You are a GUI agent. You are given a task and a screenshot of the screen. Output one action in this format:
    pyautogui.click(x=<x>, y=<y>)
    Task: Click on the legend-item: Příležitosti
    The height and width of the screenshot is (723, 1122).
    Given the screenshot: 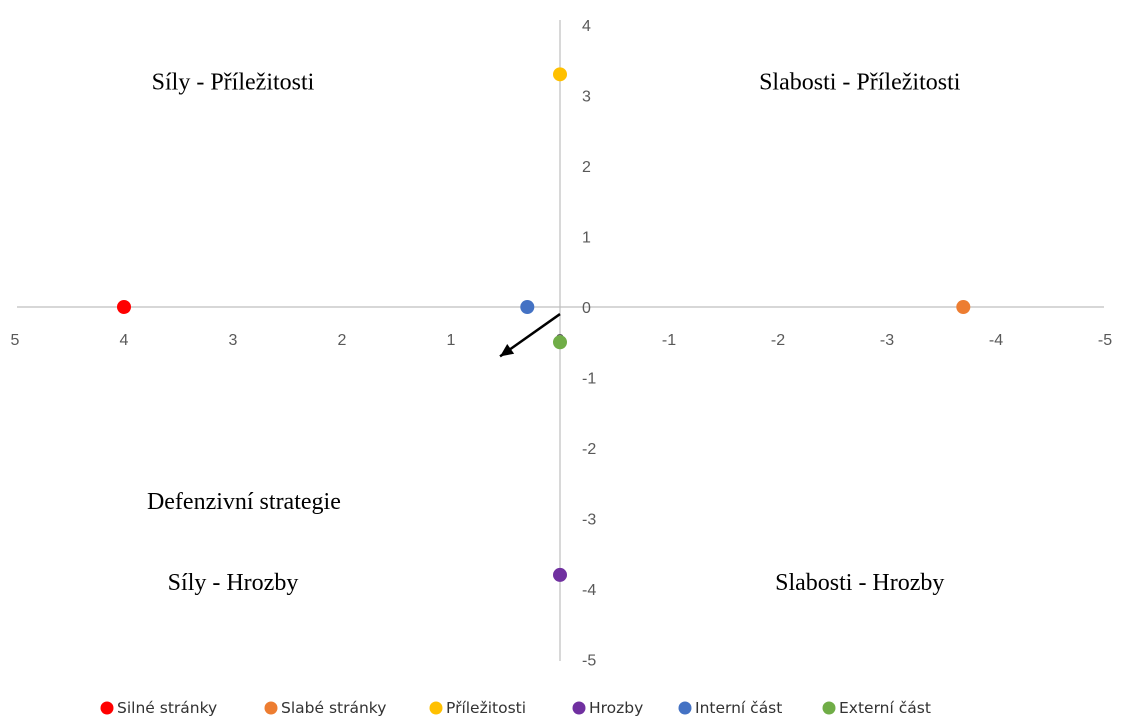 What is the action you would take?
    pyautogui.click(x=477, y=708)
    